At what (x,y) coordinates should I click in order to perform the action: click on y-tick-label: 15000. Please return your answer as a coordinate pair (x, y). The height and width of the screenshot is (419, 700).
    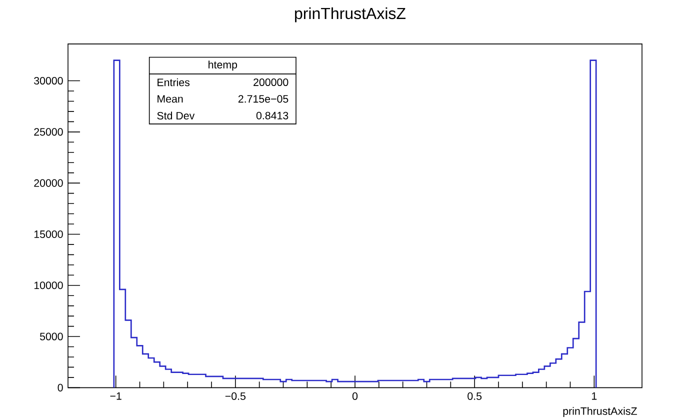
    Looking at the image, I should click on (48, 234).